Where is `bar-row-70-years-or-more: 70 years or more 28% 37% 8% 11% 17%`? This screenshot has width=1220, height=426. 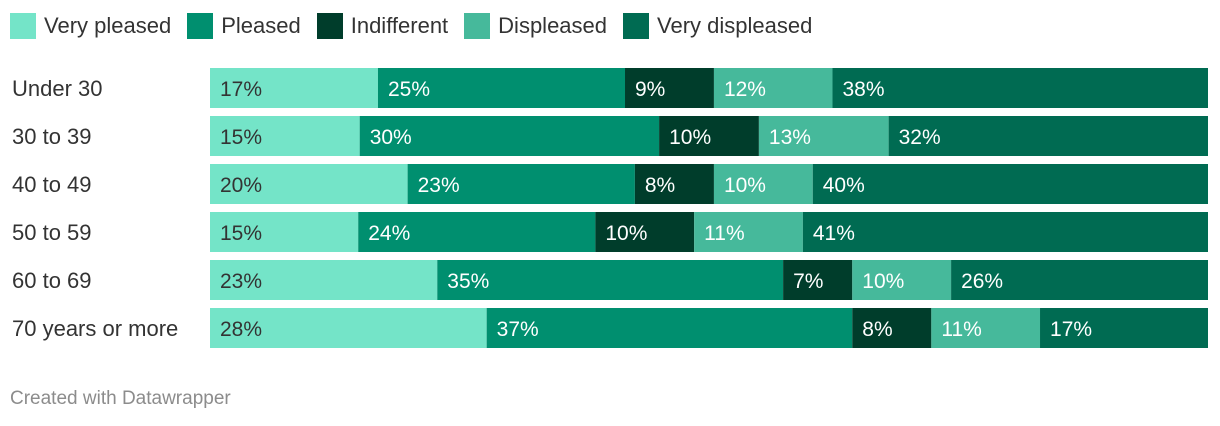
bar-row-70-years-or-more: 70 years or more 28% 37% 8% 11% 17% is located at coordinates (610, 328).